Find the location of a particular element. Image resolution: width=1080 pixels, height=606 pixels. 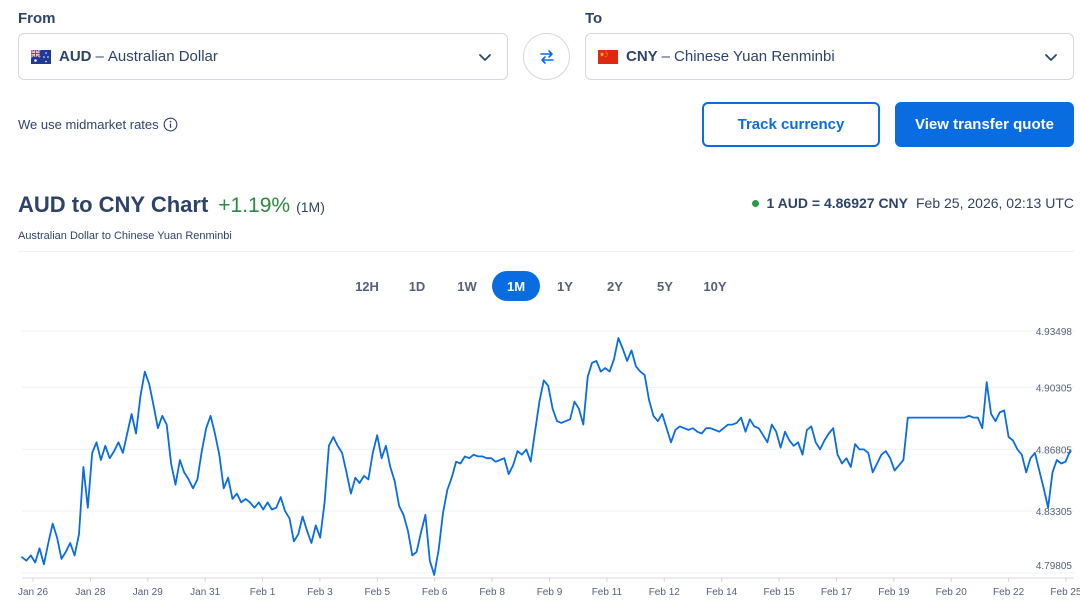

period-tab-1w: 1W is located at coordinates (467, 286).